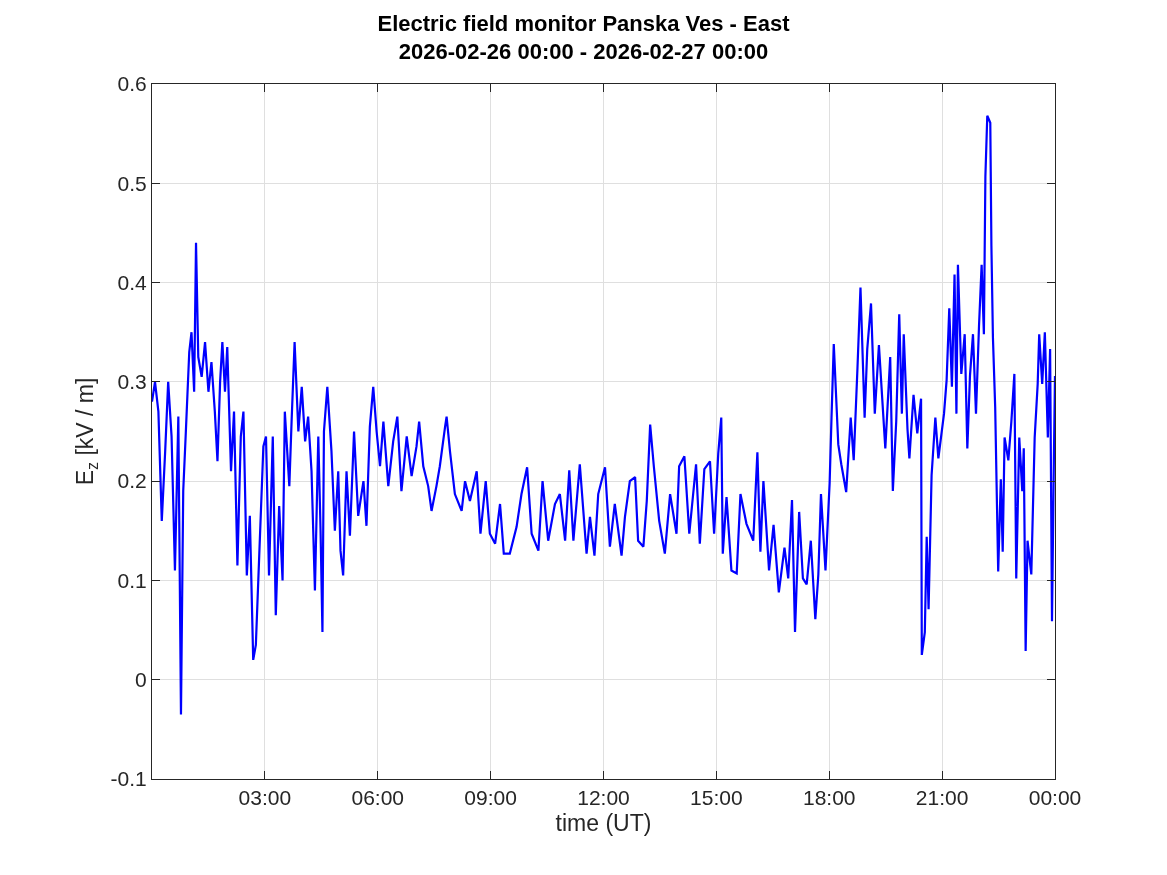 The width and height of the screenshot is (1167, 875). I want to click on y-tick-label: 0.3, so click(132, 382).